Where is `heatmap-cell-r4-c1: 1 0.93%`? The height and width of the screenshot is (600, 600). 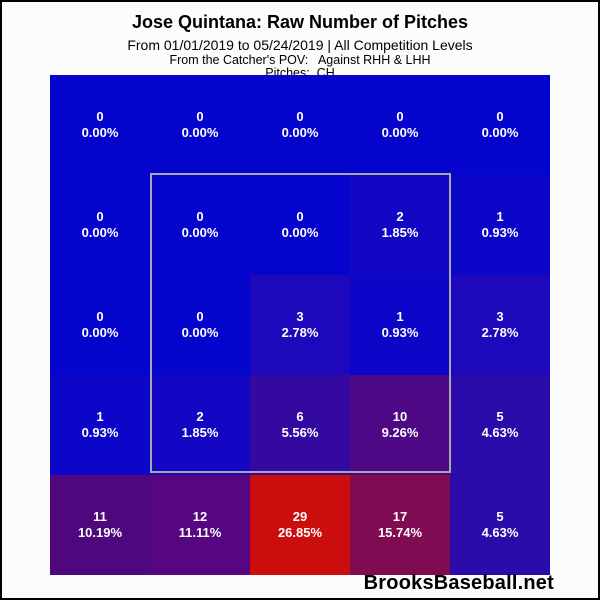 heatmap-cell-r4-c1: 1 0.93% is located at coordinates (100, 425).